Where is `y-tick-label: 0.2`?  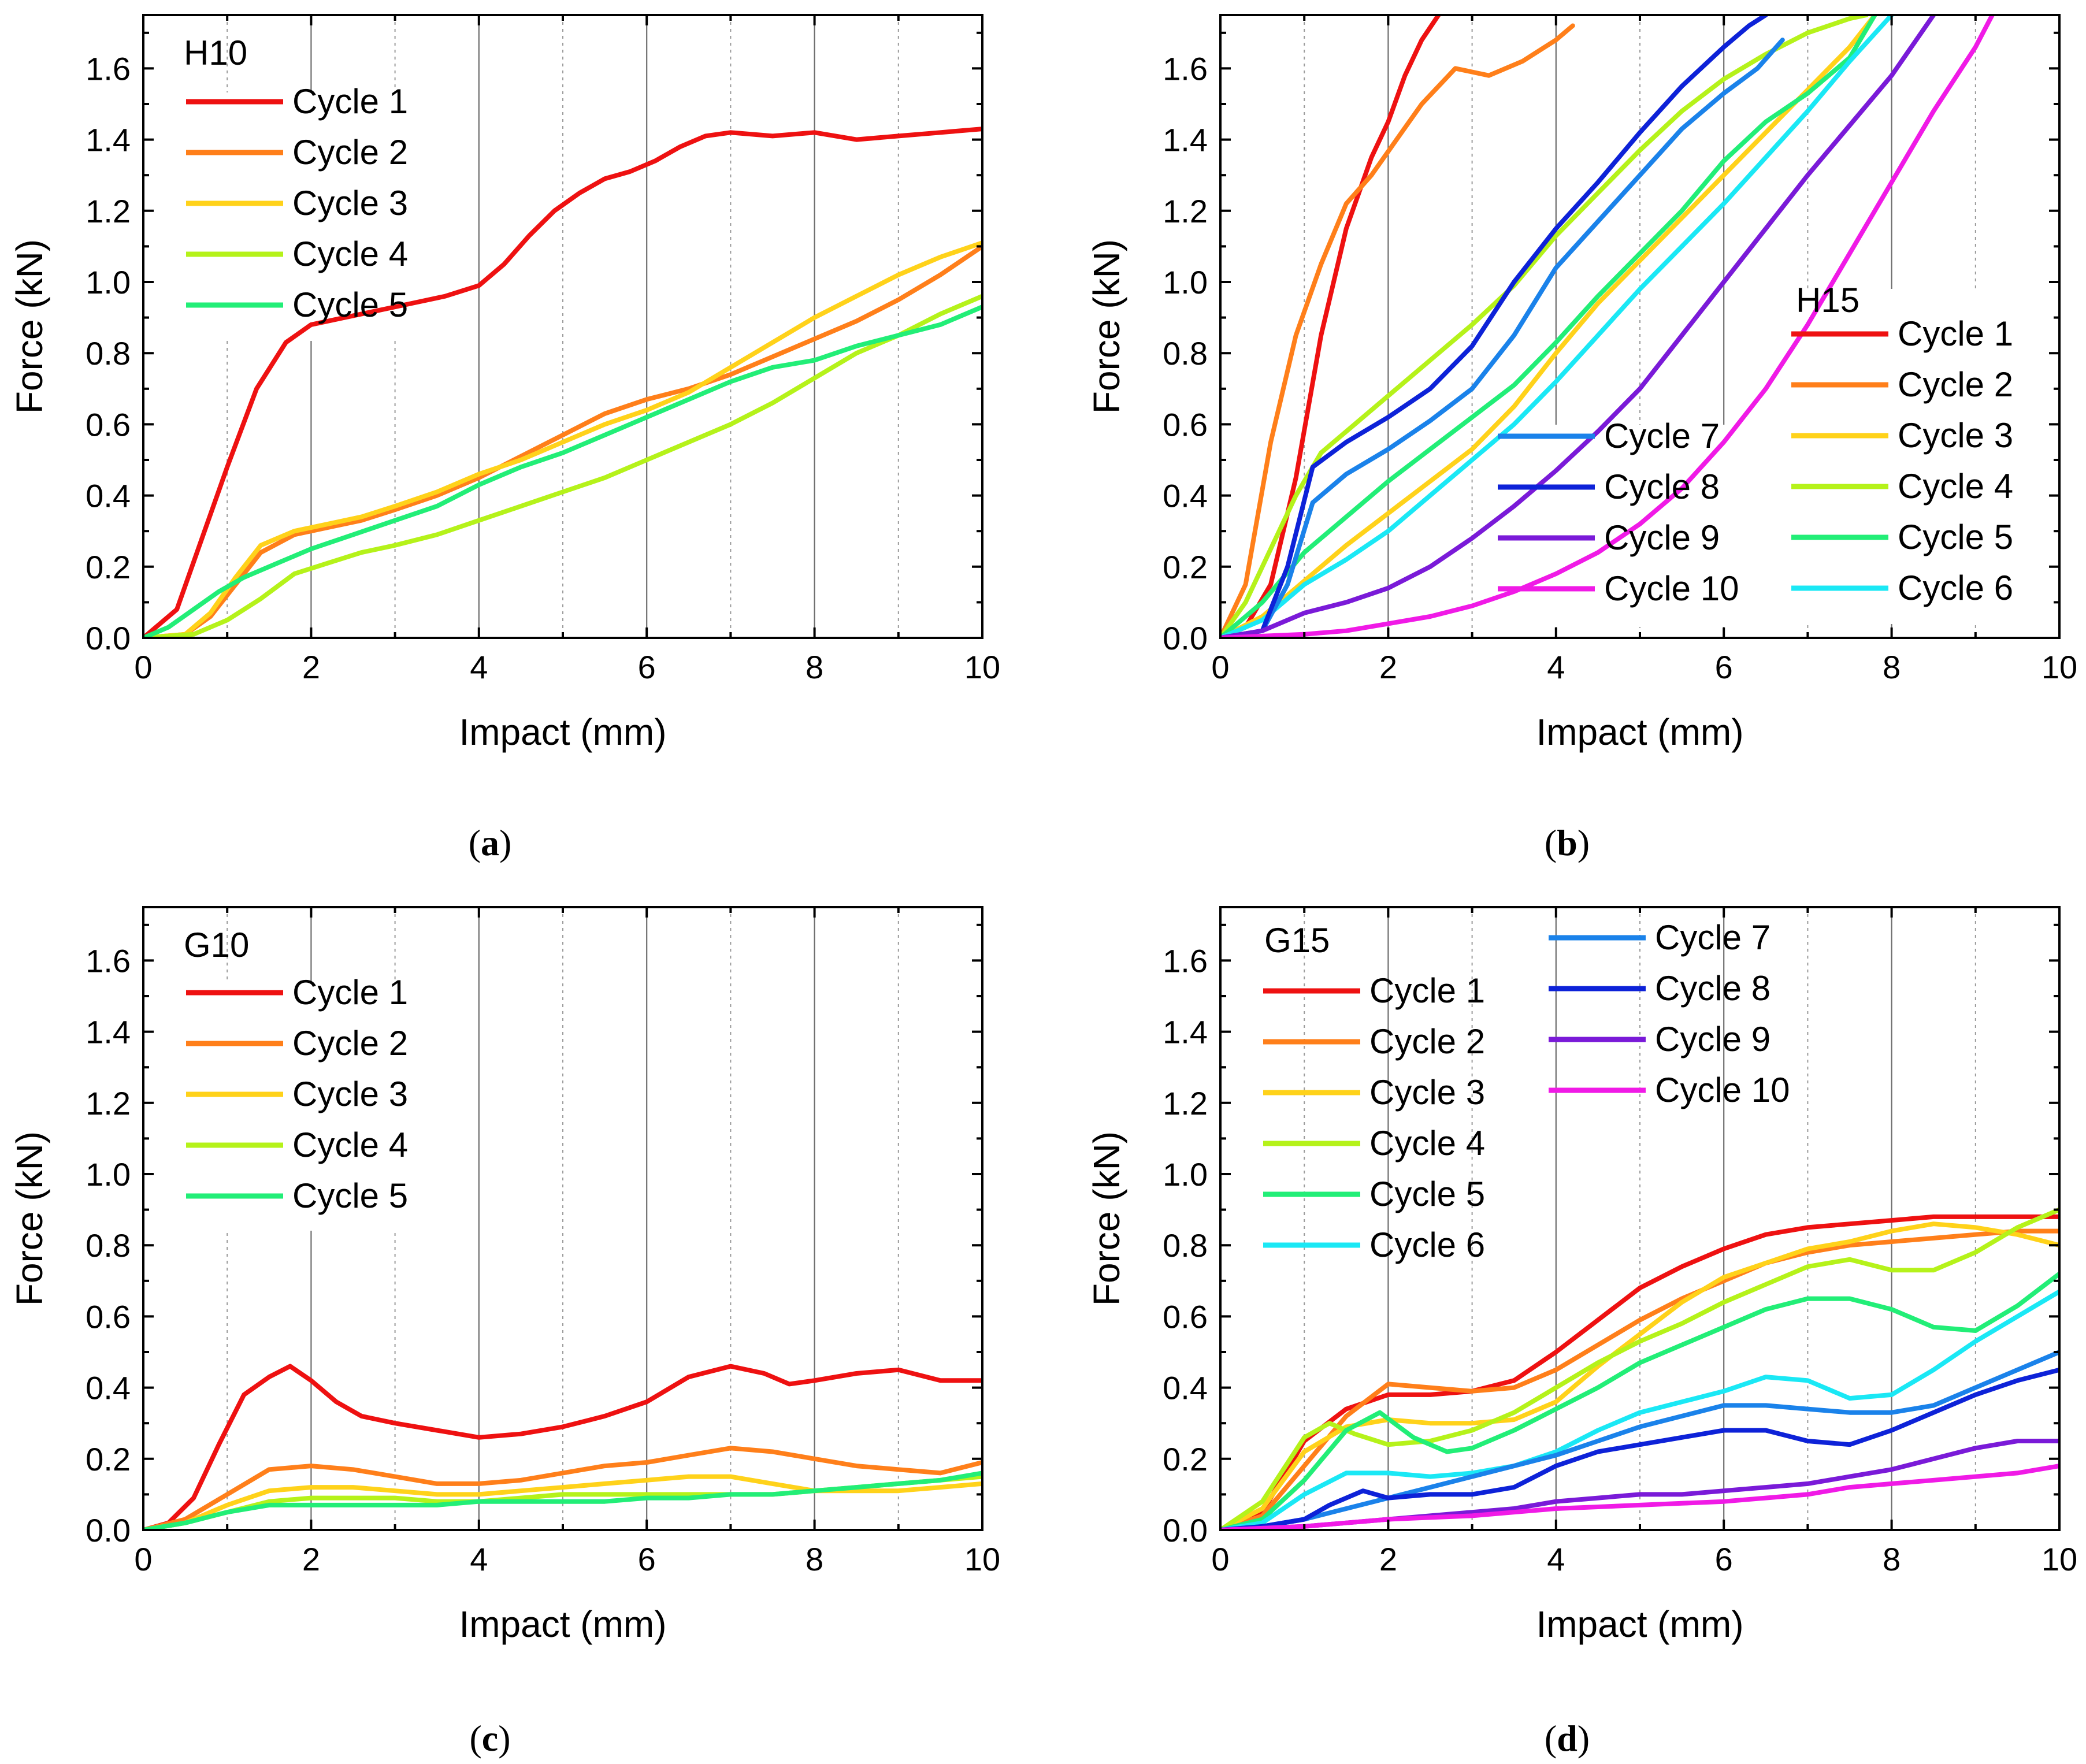 y-tick-label: 0.2 is located at coordinates (1185, 567).